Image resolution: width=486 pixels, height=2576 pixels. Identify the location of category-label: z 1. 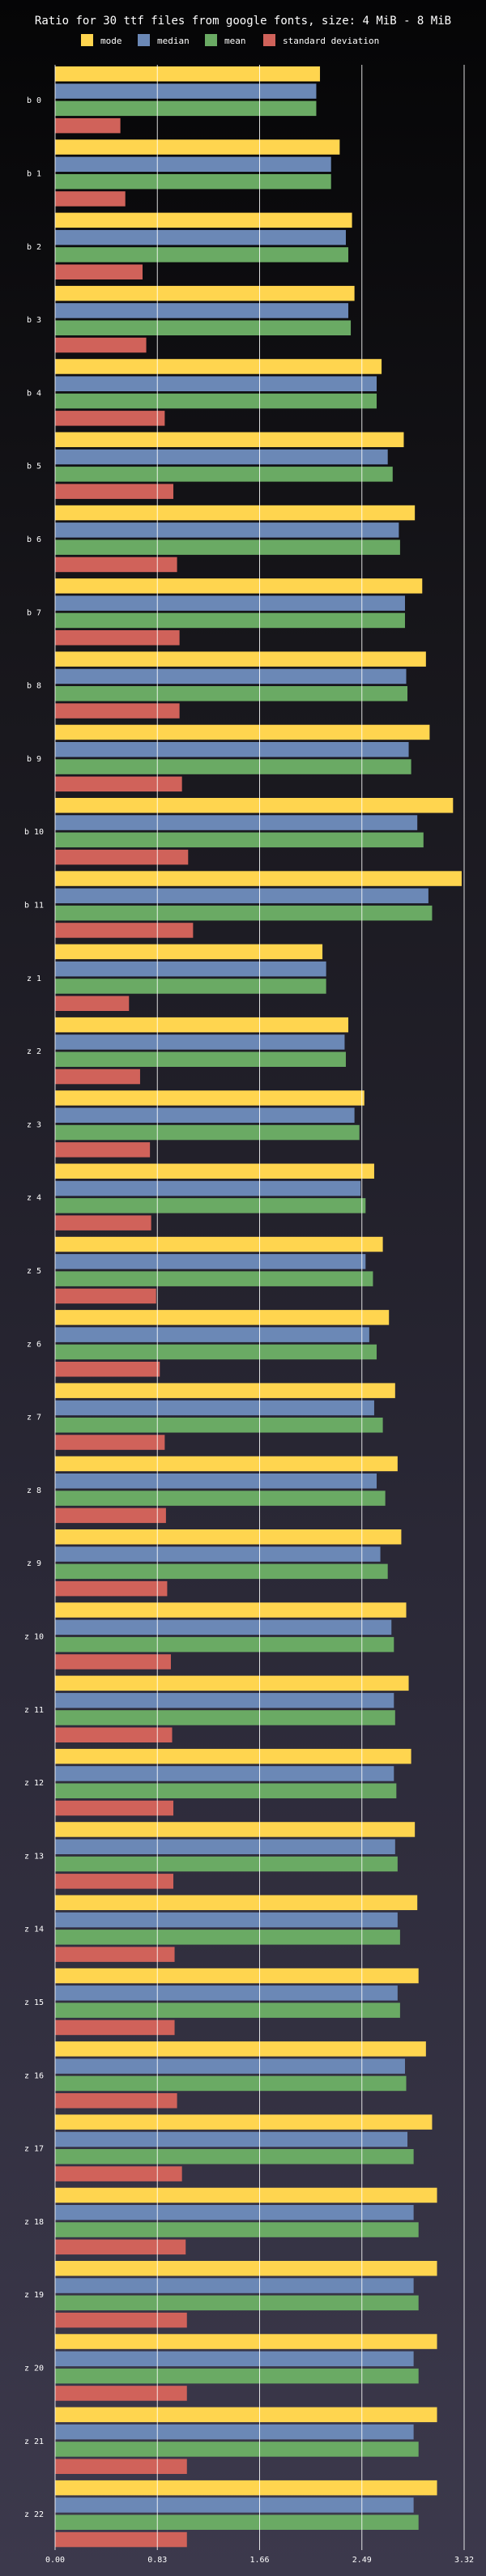
(34, 979).